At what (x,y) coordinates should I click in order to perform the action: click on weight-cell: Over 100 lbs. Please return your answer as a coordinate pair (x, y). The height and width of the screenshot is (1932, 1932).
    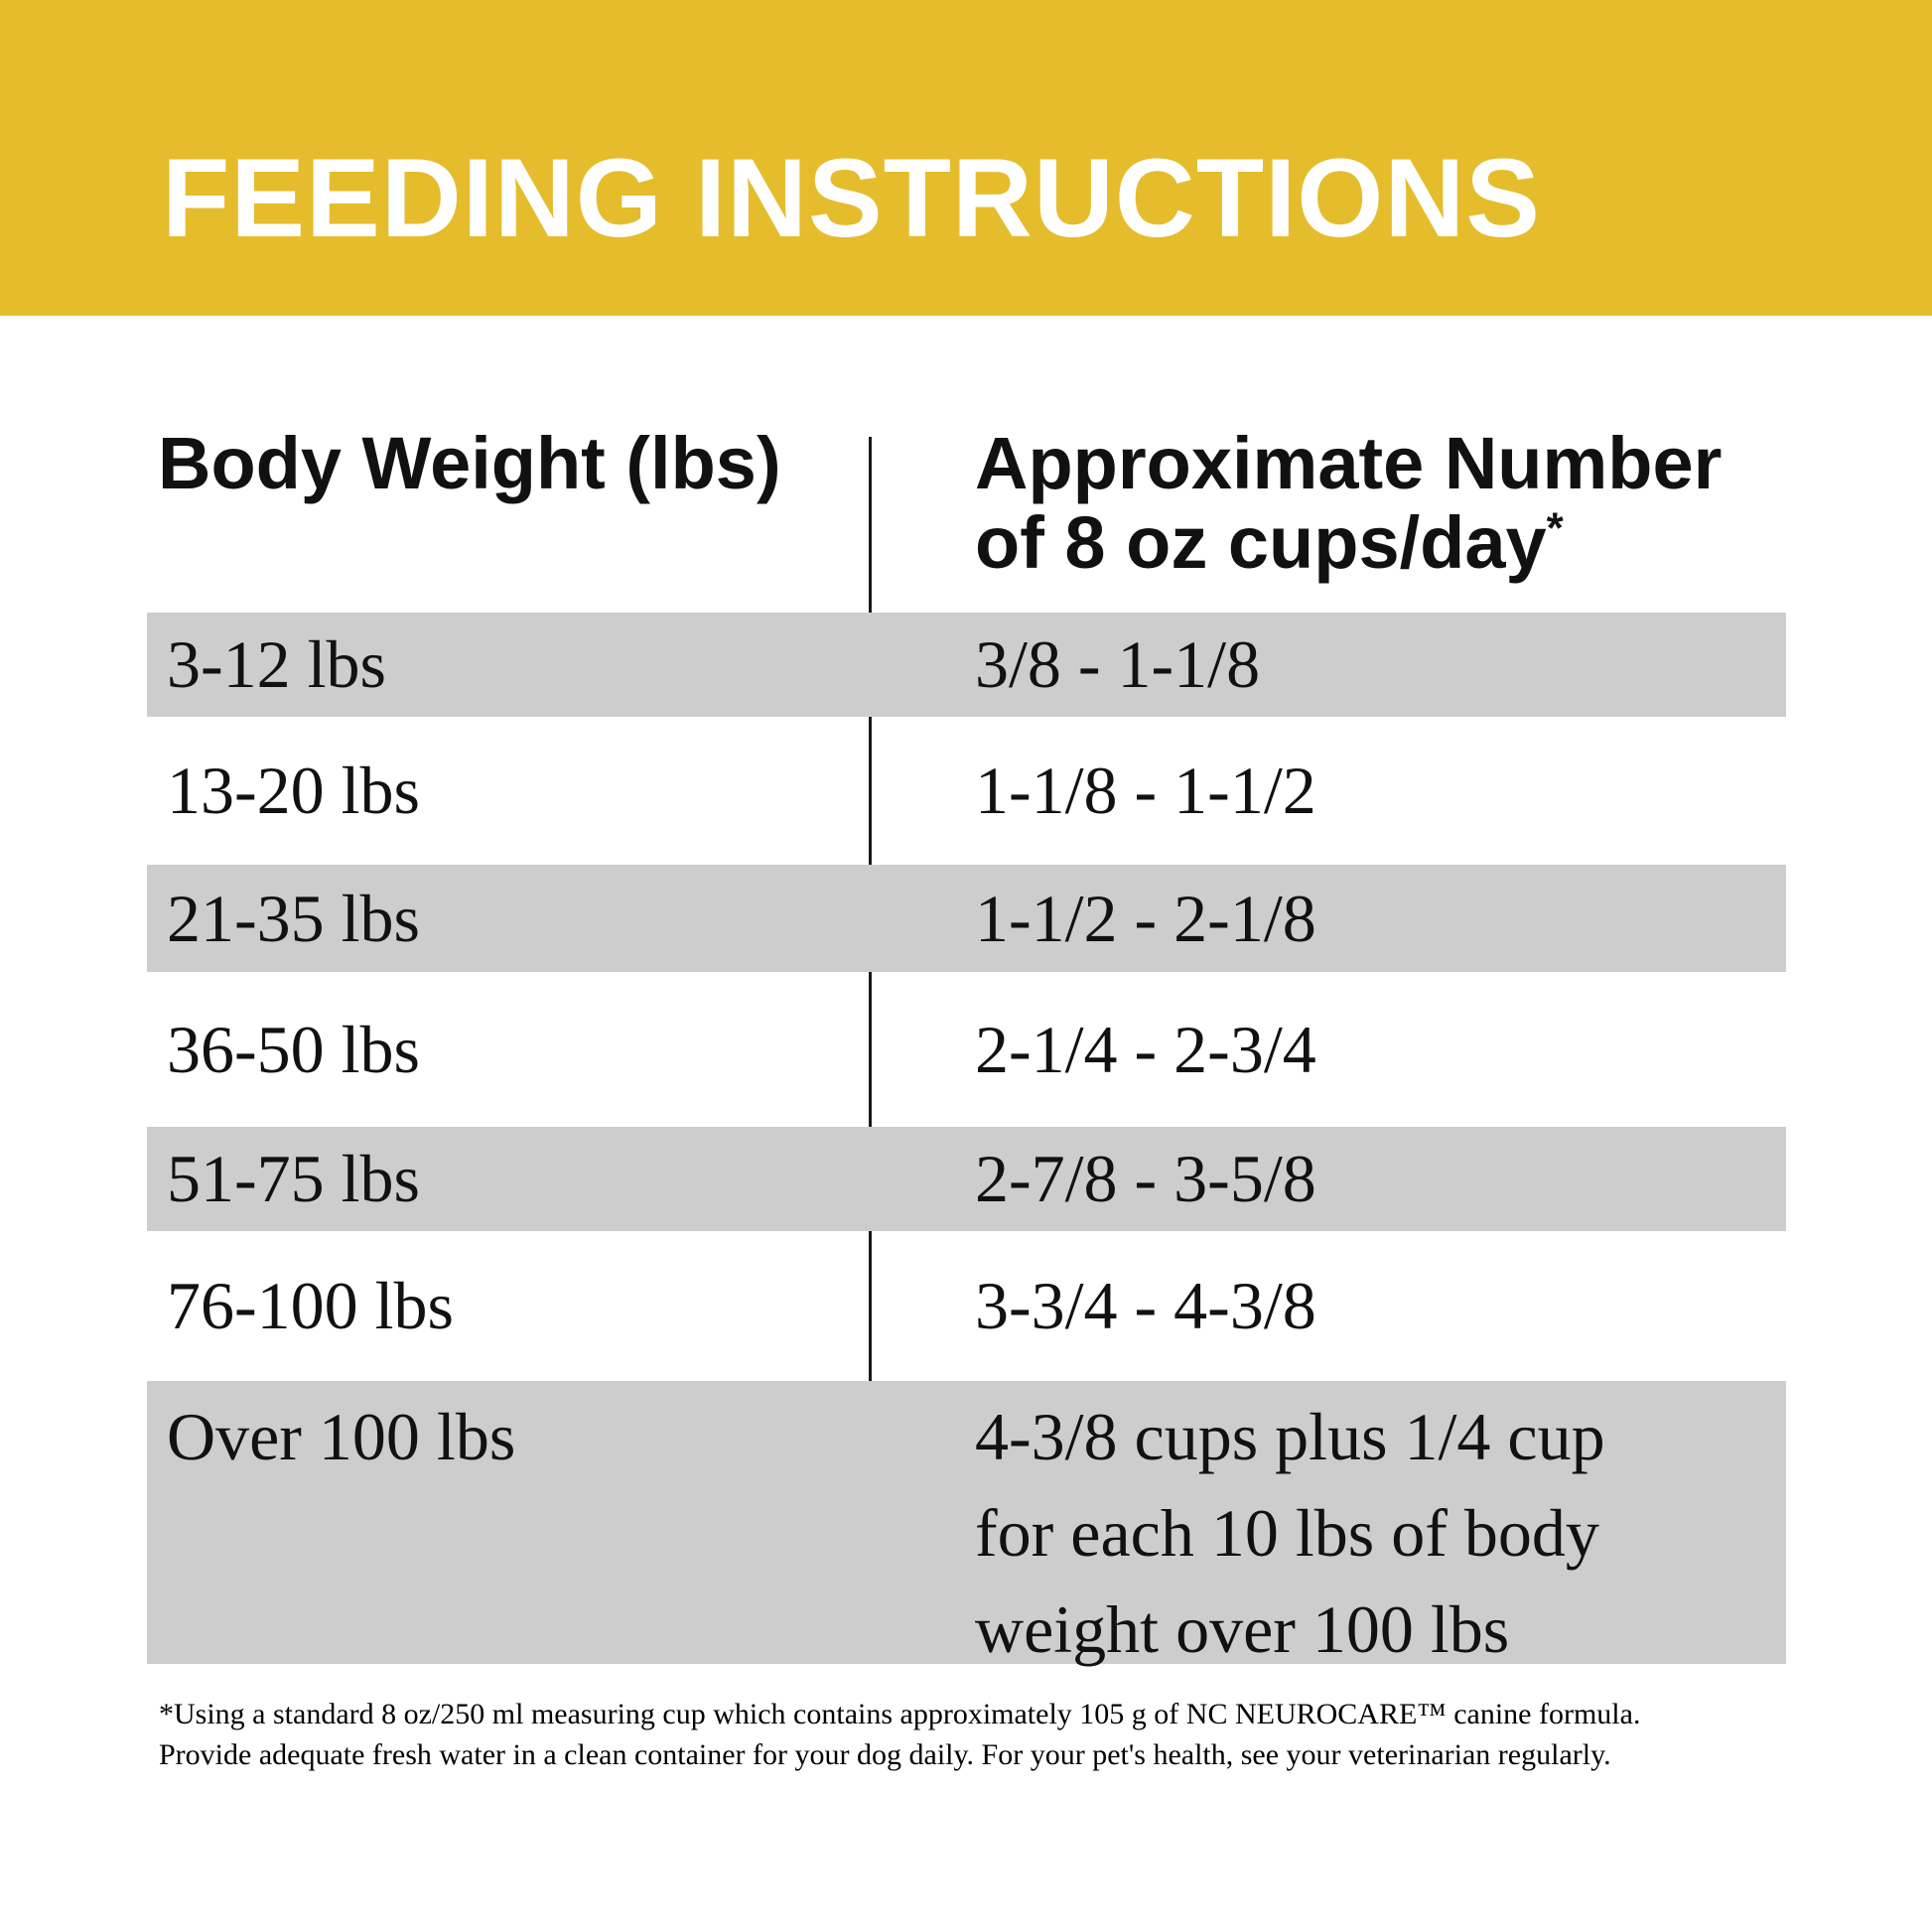
    Looking at the image, I should click on (342, 1436).